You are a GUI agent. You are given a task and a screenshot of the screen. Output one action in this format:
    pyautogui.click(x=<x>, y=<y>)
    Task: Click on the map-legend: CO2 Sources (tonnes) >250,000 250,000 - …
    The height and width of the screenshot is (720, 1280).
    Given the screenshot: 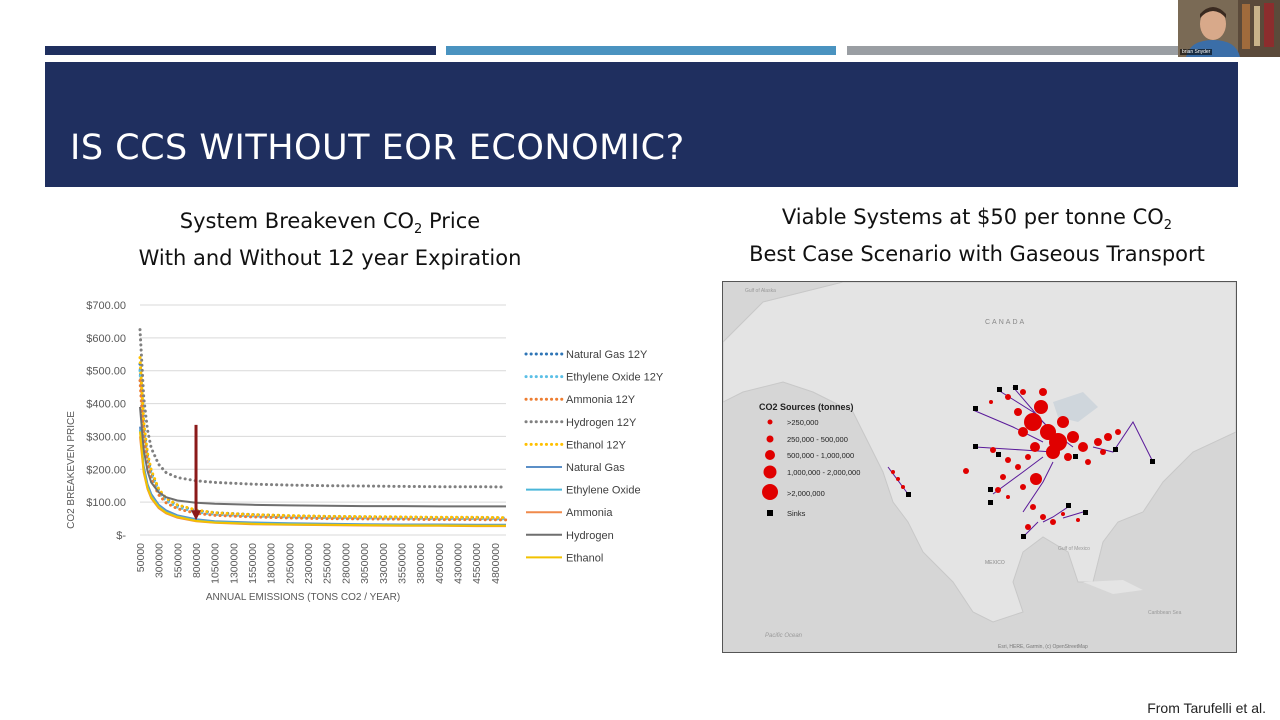 What is the action you would take?
    pyautogui.click(x=809, y=460)
    